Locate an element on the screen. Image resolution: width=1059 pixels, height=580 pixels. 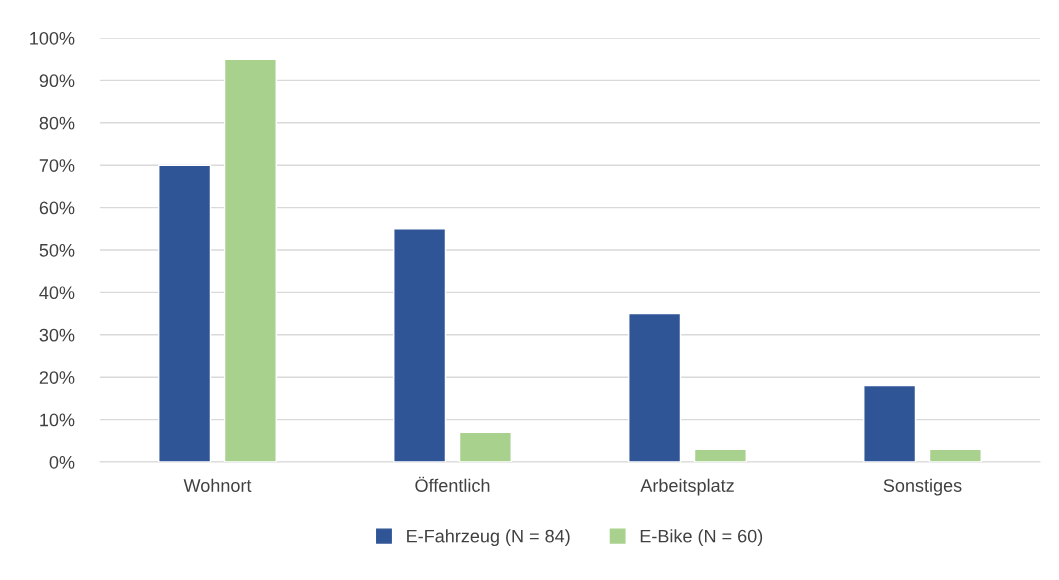
x-tick-label: Arbeitsplatz is located at coordinates (687, 487).